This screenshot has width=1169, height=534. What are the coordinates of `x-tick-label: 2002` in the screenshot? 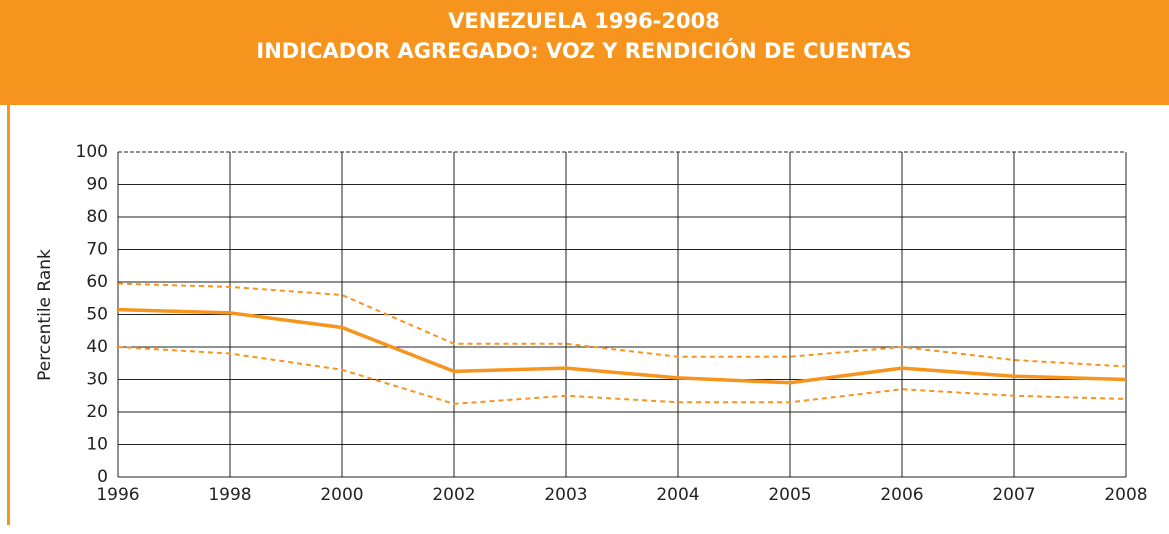 It's located at (453, 495).